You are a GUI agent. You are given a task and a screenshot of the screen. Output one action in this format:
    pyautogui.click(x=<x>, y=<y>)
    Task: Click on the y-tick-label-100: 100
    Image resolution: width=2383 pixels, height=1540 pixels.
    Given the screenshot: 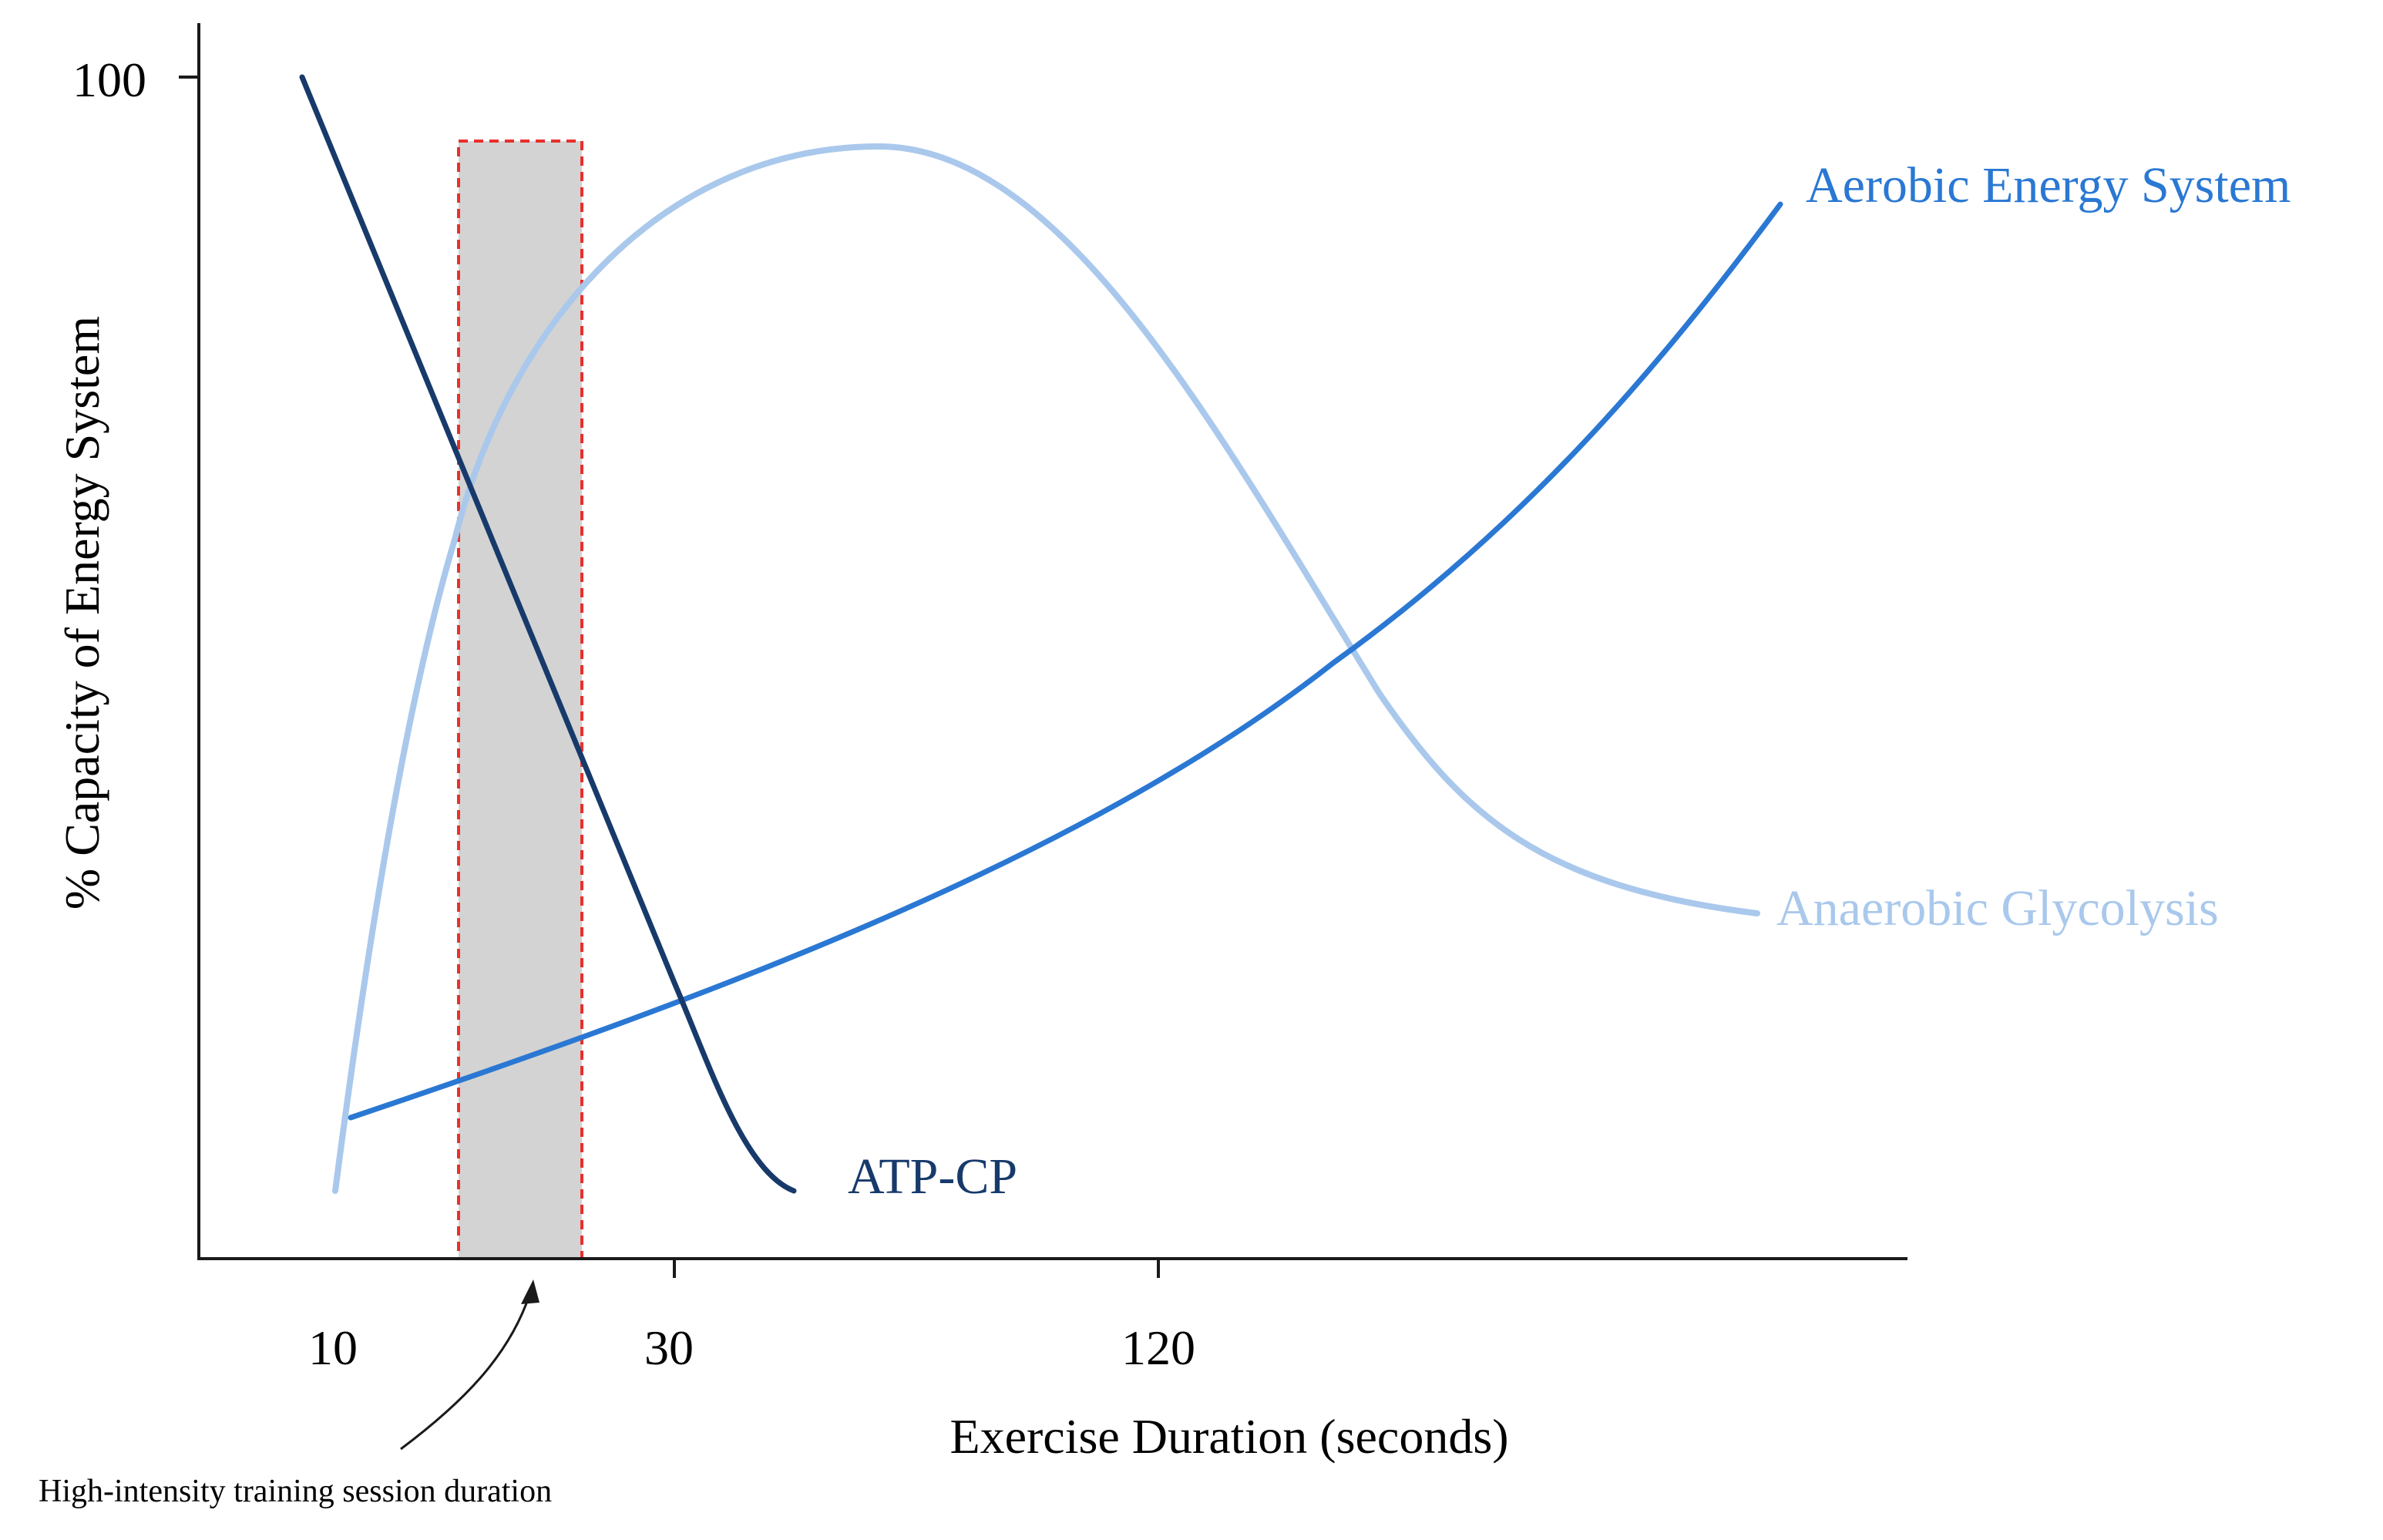 What is the action you would take?
    pyautogui.click(x=109, y=79)
    